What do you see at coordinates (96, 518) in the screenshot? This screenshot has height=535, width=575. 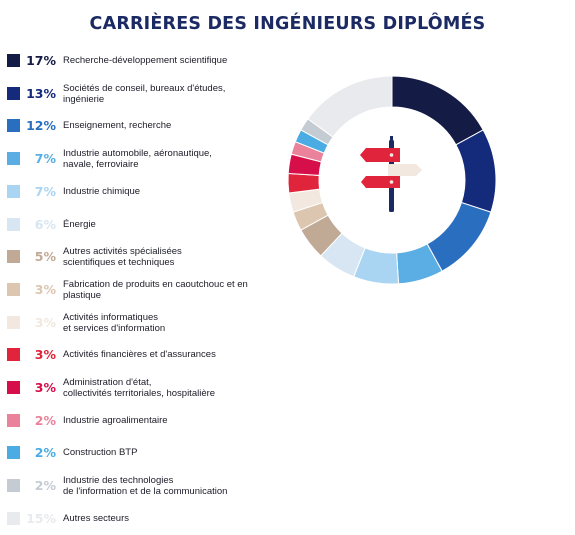 I see `legend-label: Autres secteurs` at bounding box center [96, 518].